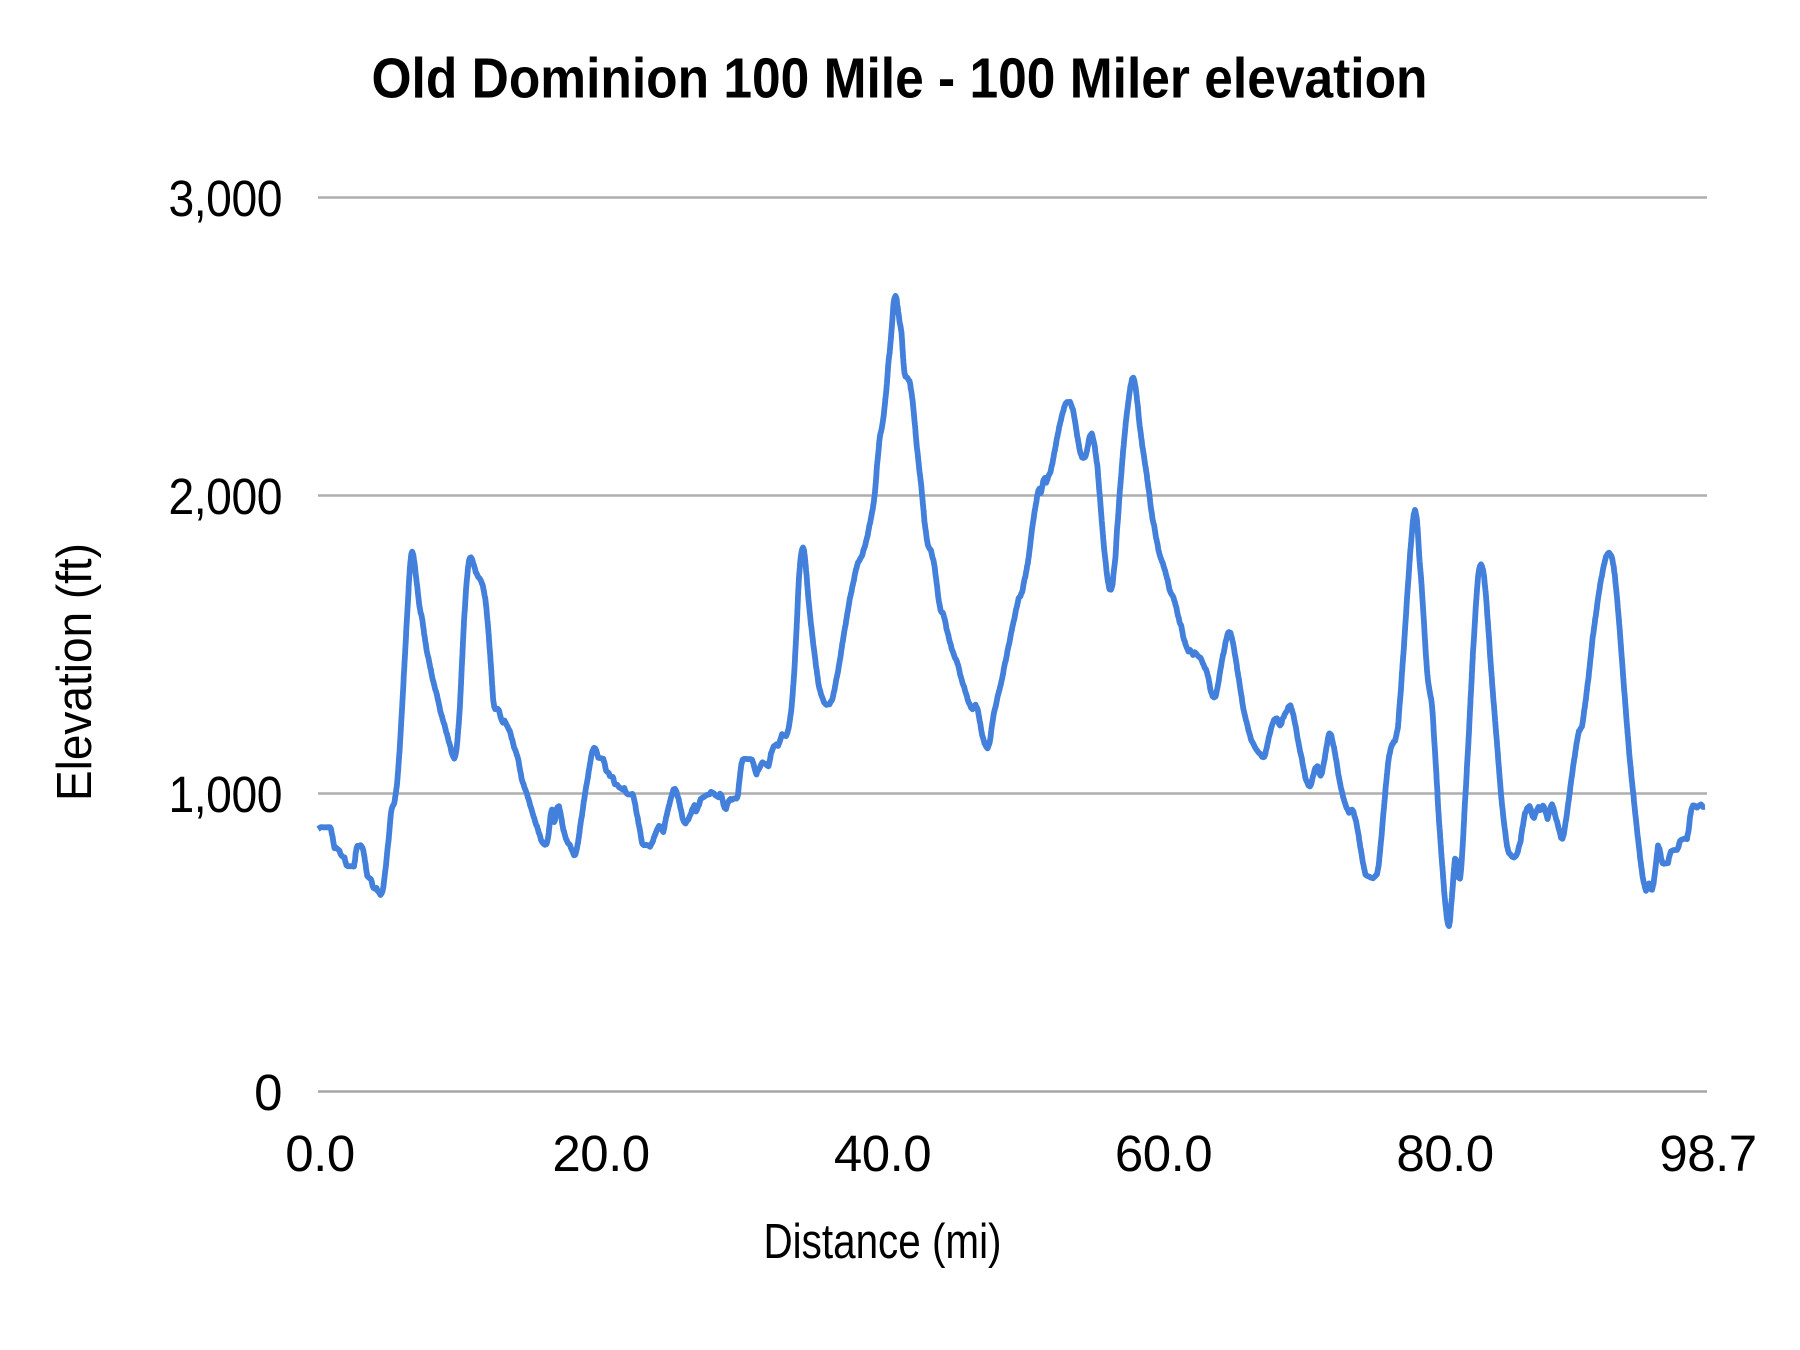 The height and width of the screenshot is (1350, 1800). Describe the element at coordinates (1444, 1153) in the screenshot. I see `svg-text: 80.0` at that location.